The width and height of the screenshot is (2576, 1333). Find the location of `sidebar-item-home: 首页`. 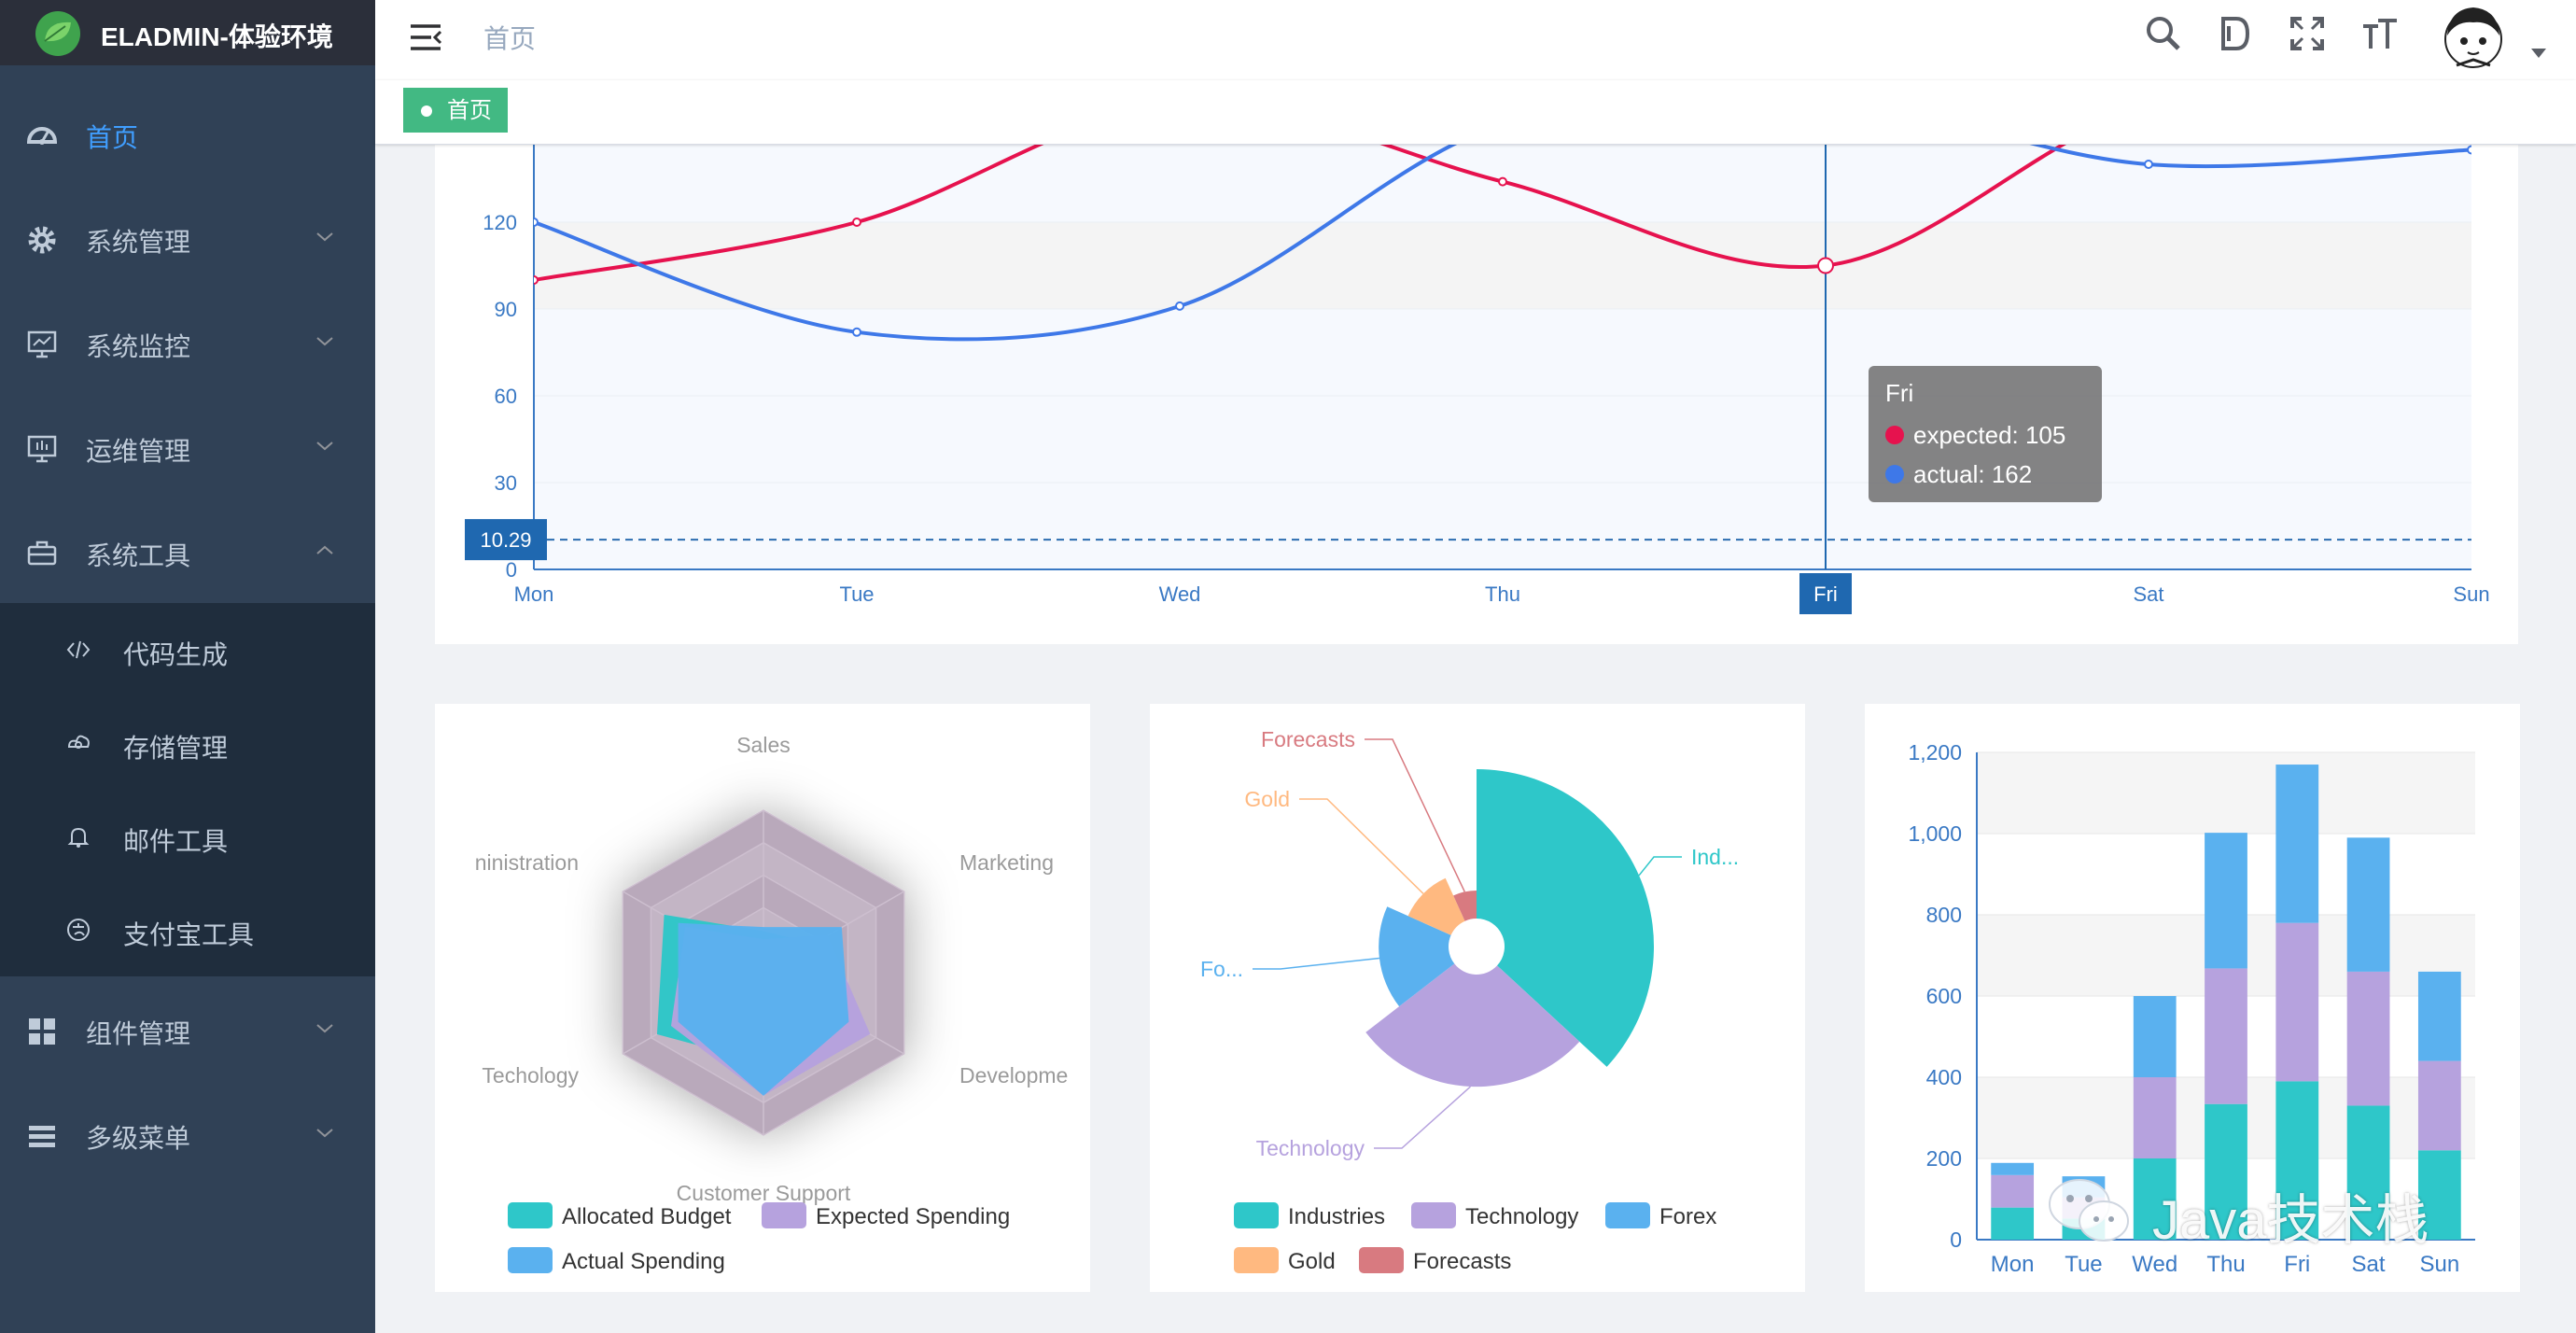

sidebar-item-home: 首页 is located at coordinates (187, 134).